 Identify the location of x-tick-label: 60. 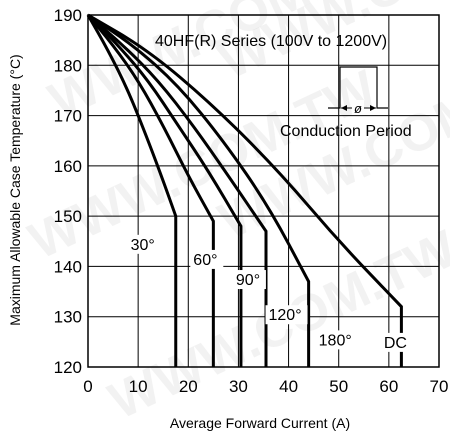
(388, 386).